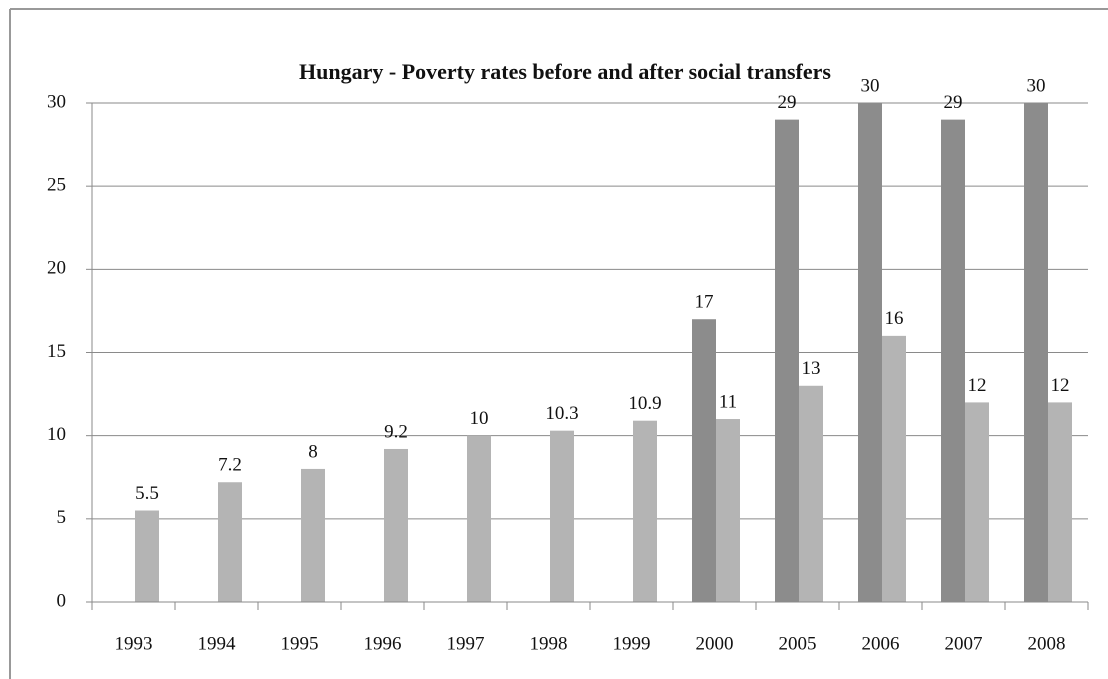 The width and height of the screenshot is (1108, 679). I want to click on x-tick-label: 2008, so click(1047, 643).